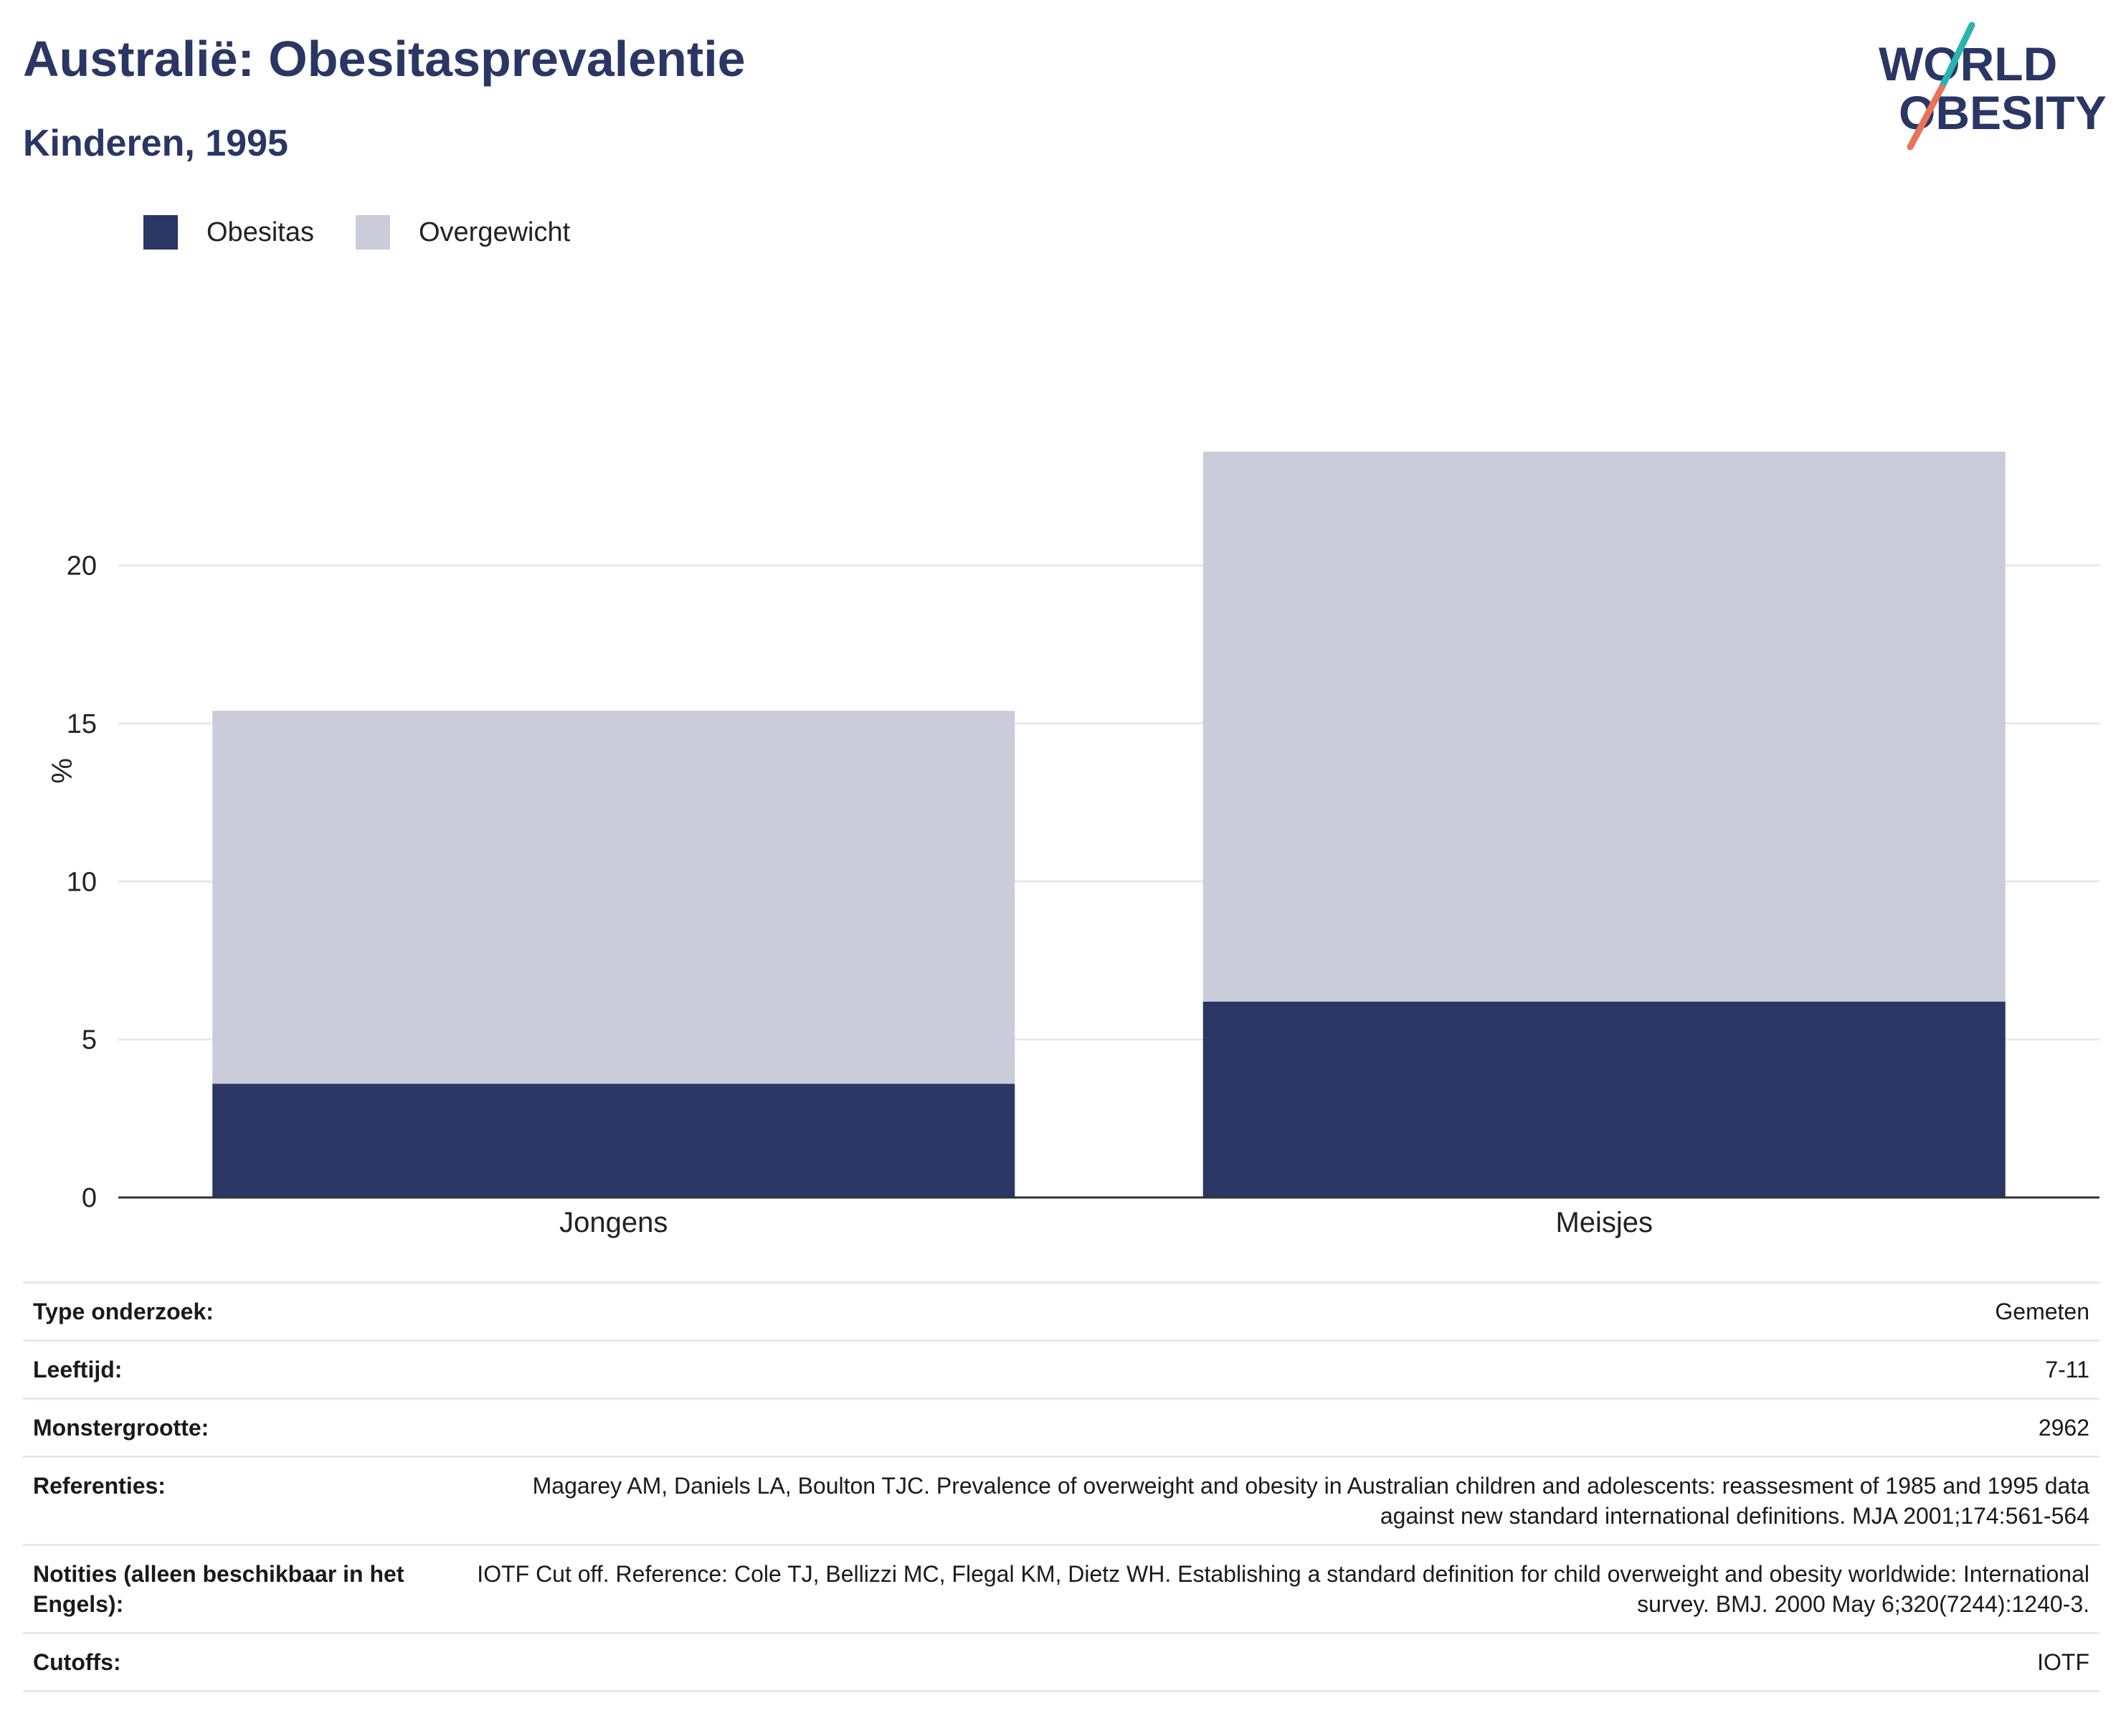 This screenshot has height=1736, width=2121. What do you see at coordinates (89, 1198) in the screenshot?
I see `y-tick-label: 0` at bounding box center [89, 1198].